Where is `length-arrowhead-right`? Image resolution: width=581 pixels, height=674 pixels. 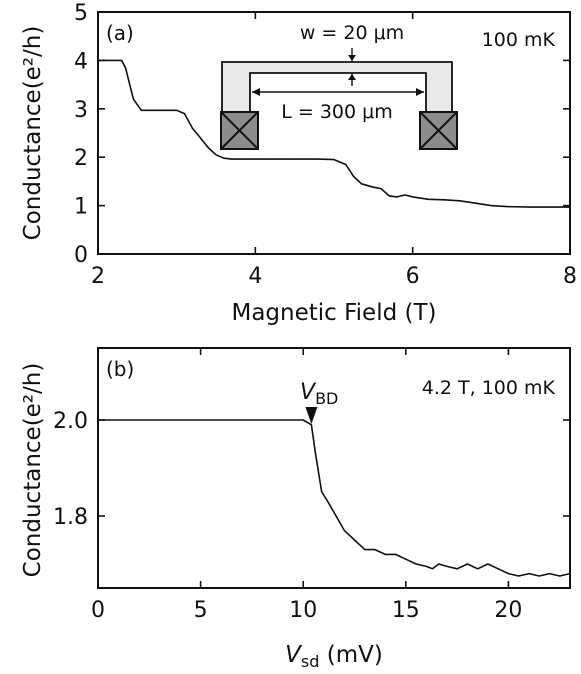 length-arrowhead-right is located at coordinates (420, 92).